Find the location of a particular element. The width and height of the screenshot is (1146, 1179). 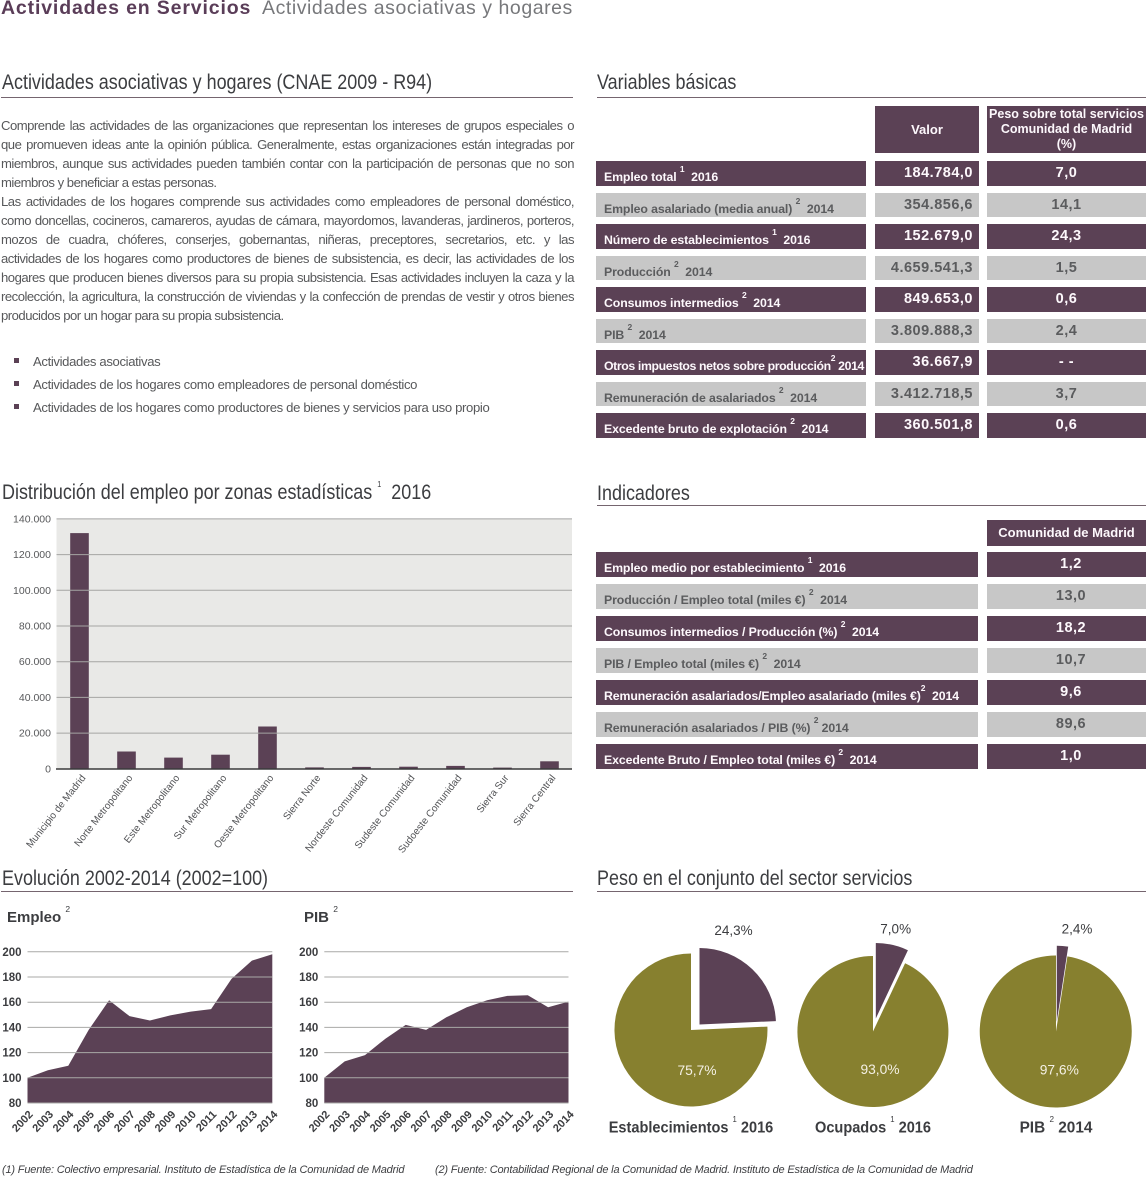

svg-text: 75,7% is located at coordinates (696, 1070).